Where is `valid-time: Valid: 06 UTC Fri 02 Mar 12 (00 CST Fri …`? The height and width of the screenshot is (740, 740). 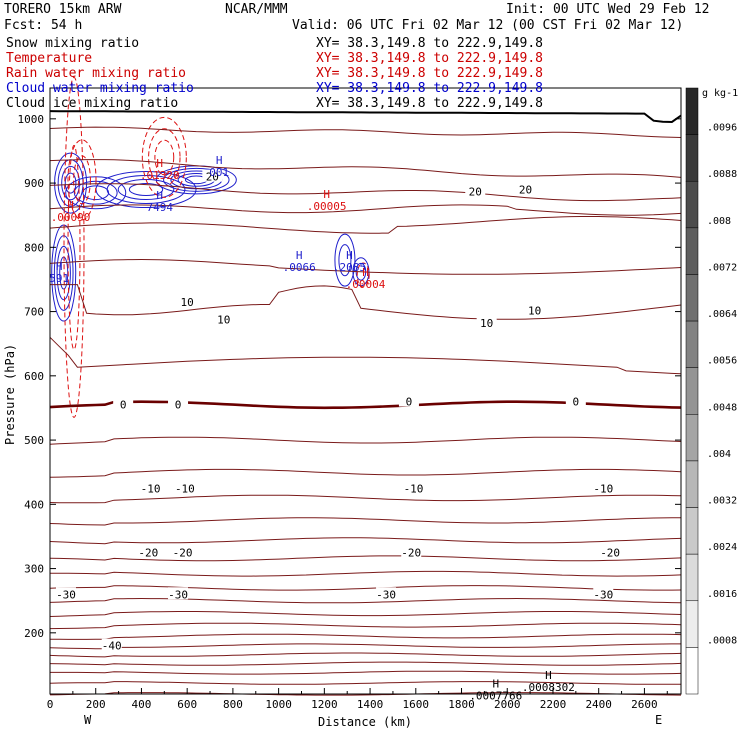
valid-time: Valid: 06 UTC Fri 02 Mar 12 (00 CST Fri … is located at coordinates (487, 25).